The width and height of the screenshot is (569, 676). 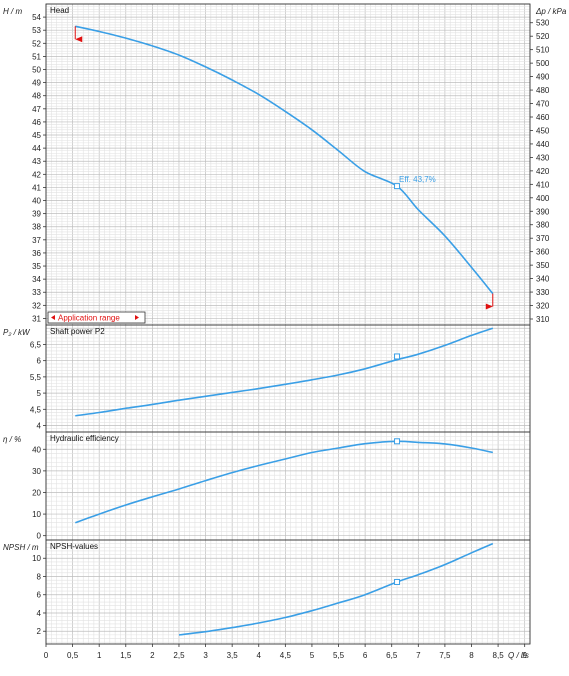 I want to click on right-tick-label: 410, so click(x=543, y=184).